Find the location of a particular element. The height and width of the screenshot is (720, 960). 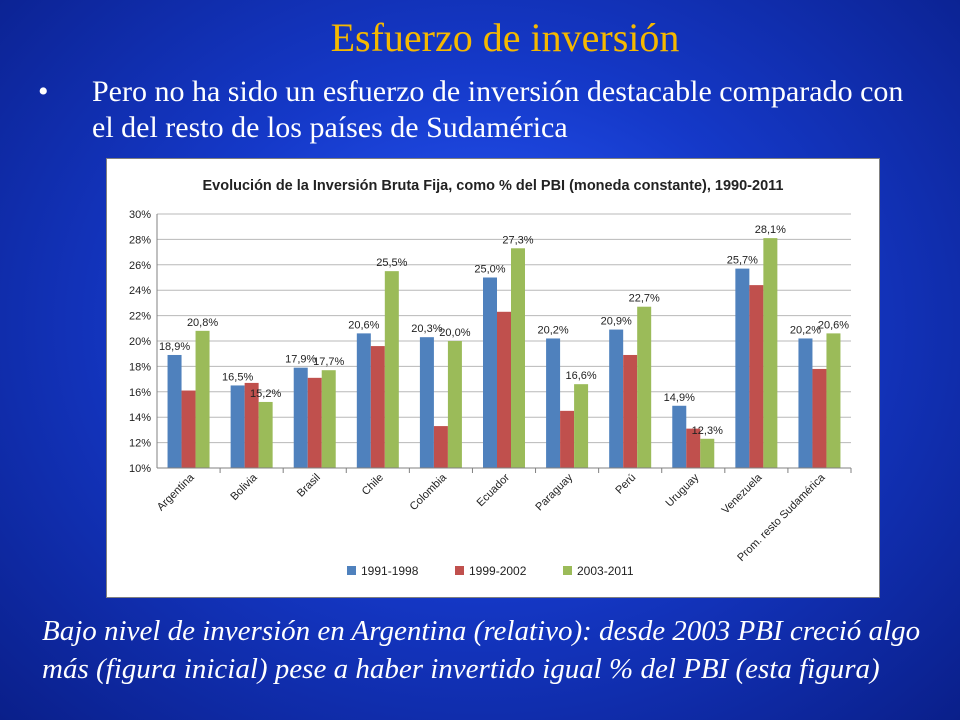

x-tick-label: Venezuela is located at coordinates (742, 493).